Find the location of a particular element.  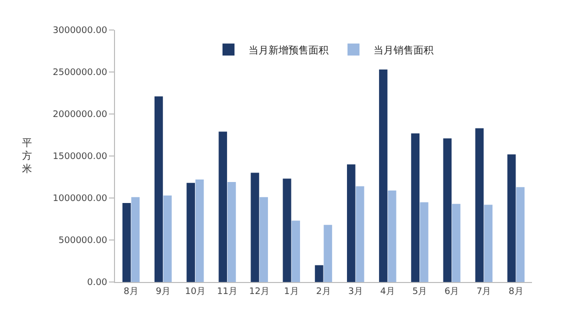

x-tick-label: 5月 is located at coordinates (420, 291).